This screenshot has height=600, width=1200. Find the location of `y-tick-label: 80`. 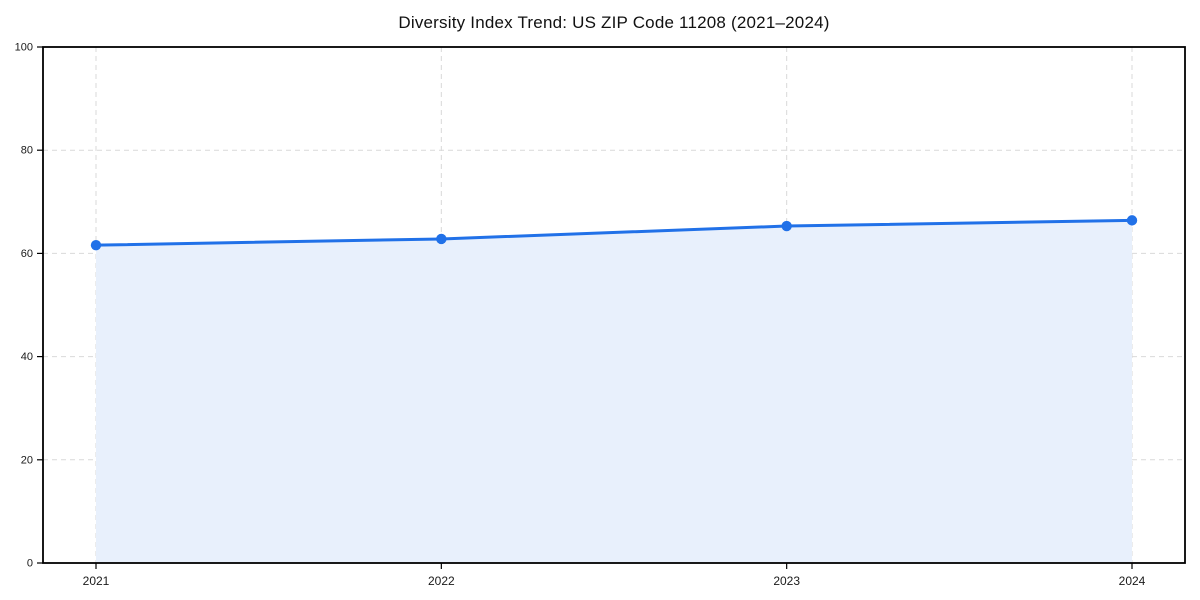

y-tick-label: 80 is located at coordinates (27, 151).